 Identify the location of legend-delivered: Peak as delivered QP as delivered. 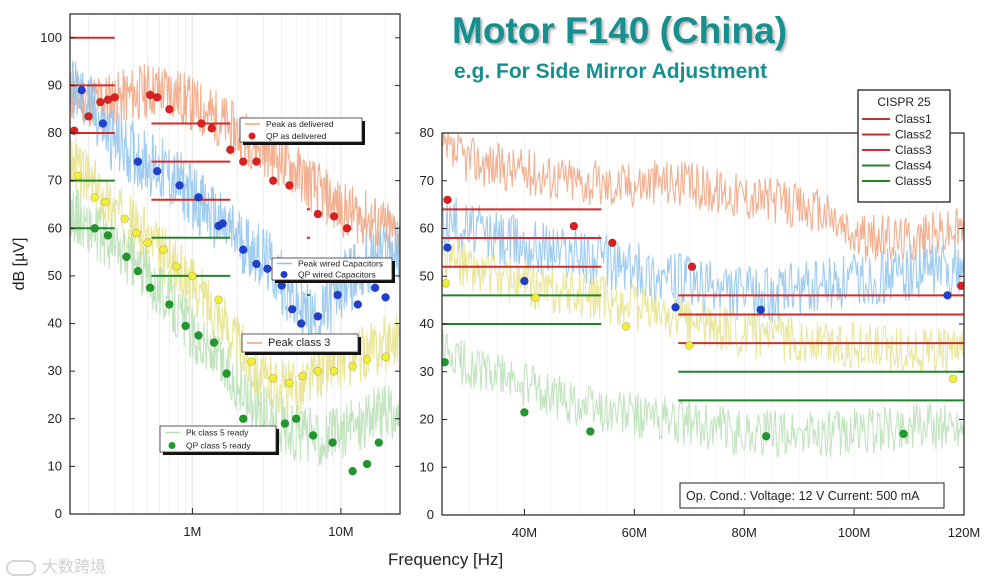
(302, 131).